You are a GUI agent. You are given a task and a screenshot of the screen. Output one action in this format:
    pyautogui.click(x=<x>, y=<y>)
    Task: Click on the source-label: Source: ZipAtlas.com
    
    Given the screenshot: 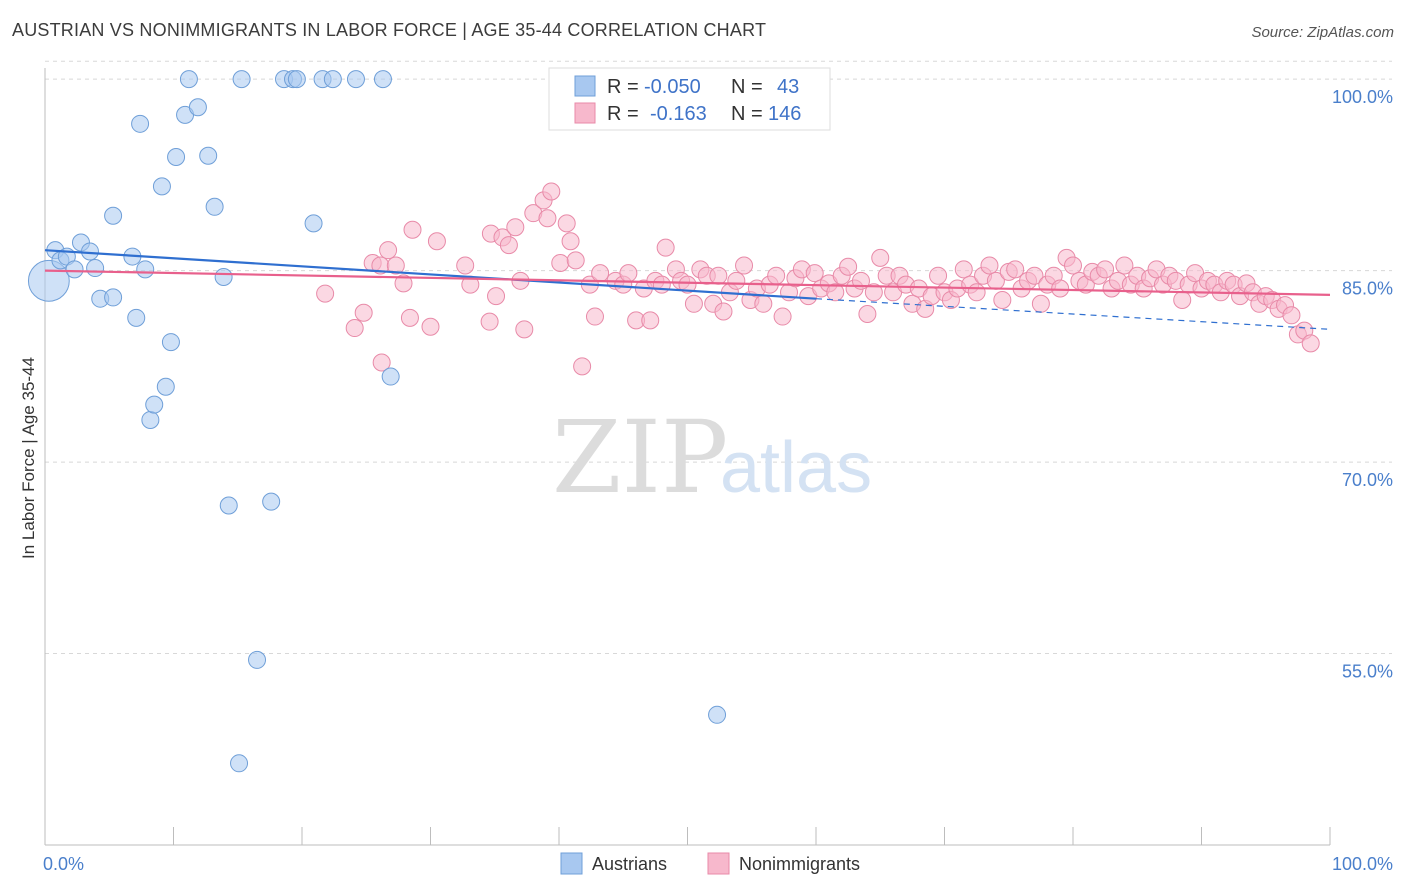 What is the action you would take?
    pyautogui.click(x=1322, y=32)
    